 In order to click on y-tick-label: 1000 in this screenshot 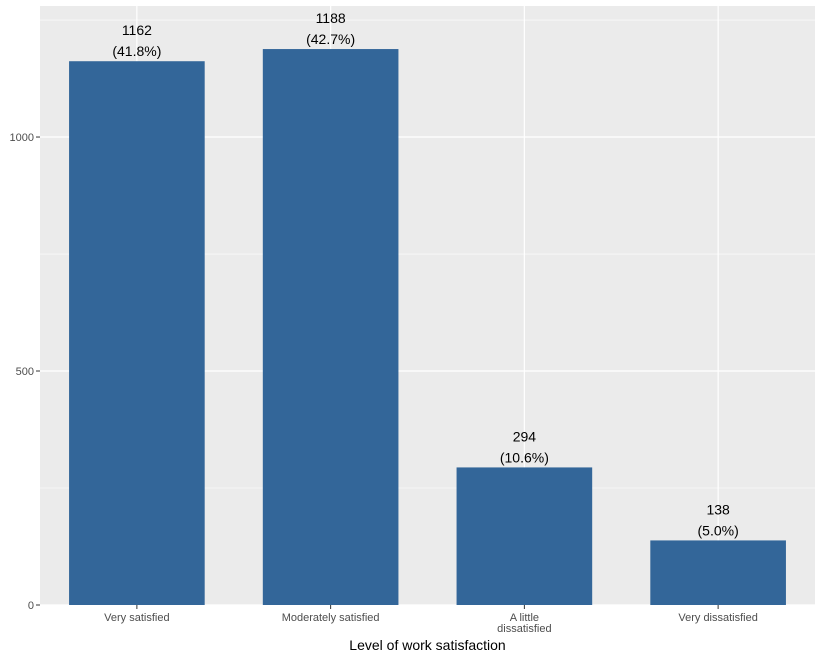, I will do `click(22, 138)`.